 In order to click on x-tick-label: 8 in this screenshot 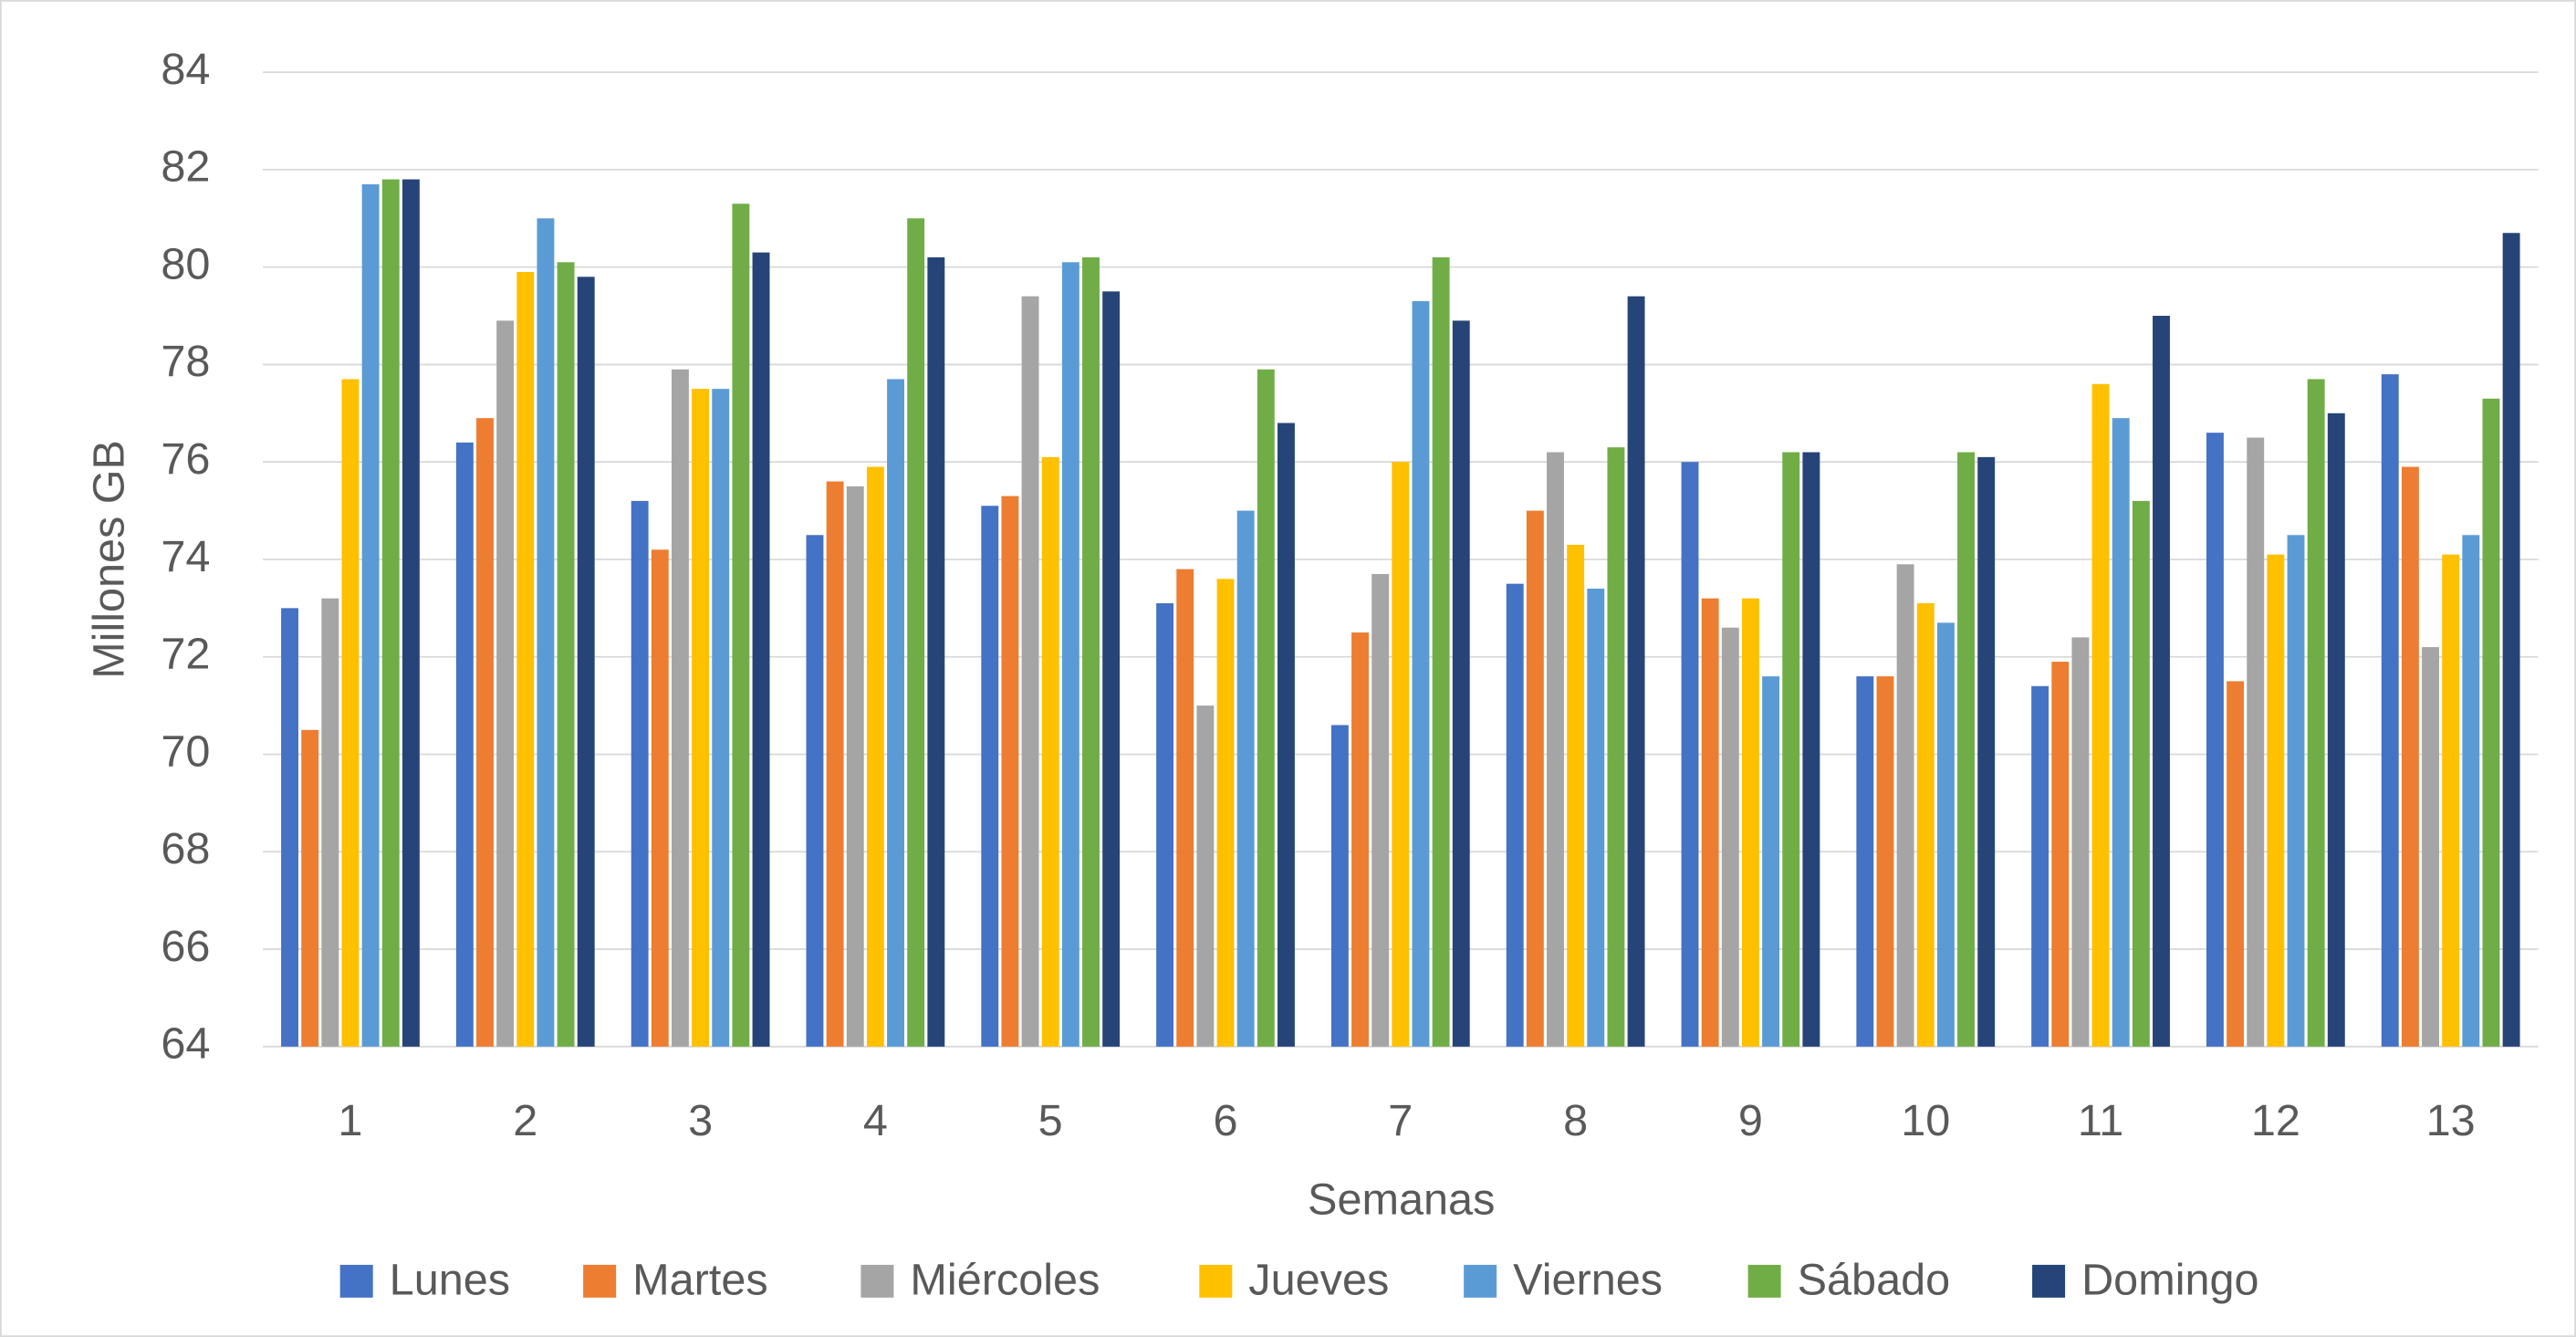, I will do `click(1575, 1120)`.